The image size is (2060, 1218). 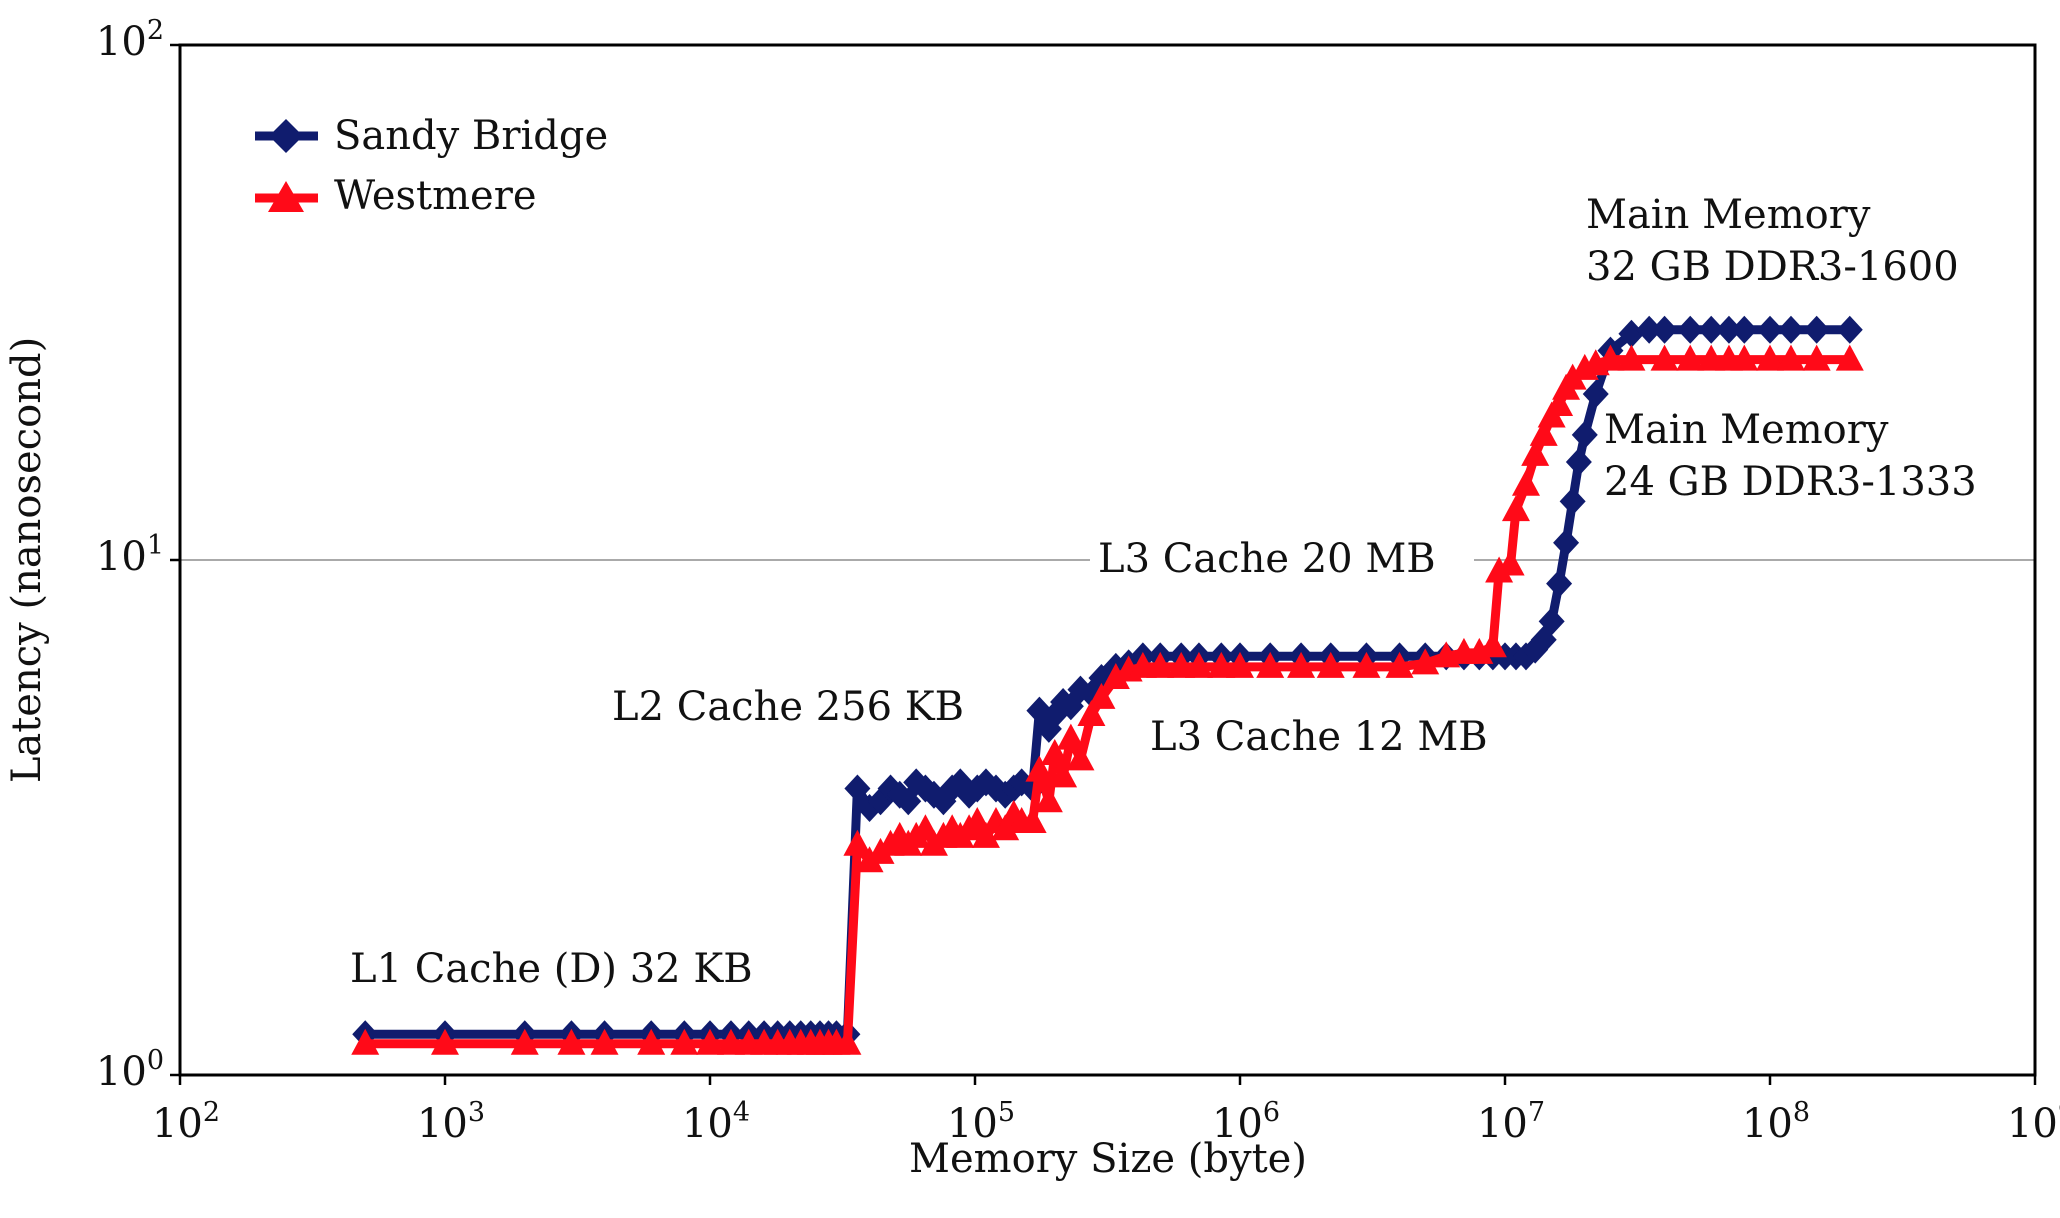 What do you see at coordinates (1772, 267) in the screenshot?
I see `annotation-main-memory-32gb-detail: 32 GB DDR3-1600` at bounding box center [1772, 267].